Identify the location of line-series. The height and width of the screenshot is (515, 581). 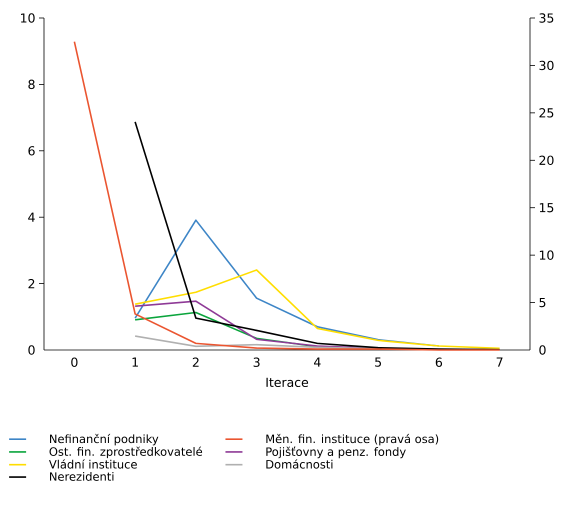
(317, 309).